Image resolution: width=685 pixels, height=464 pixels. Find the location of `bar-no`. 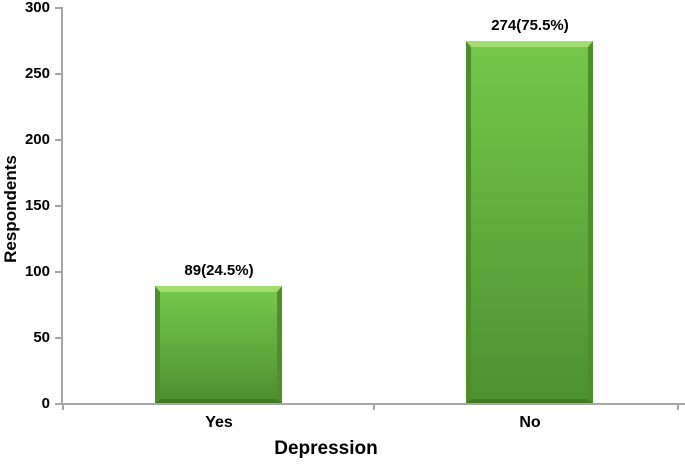

bar-no is located at coordinates (529, 222).